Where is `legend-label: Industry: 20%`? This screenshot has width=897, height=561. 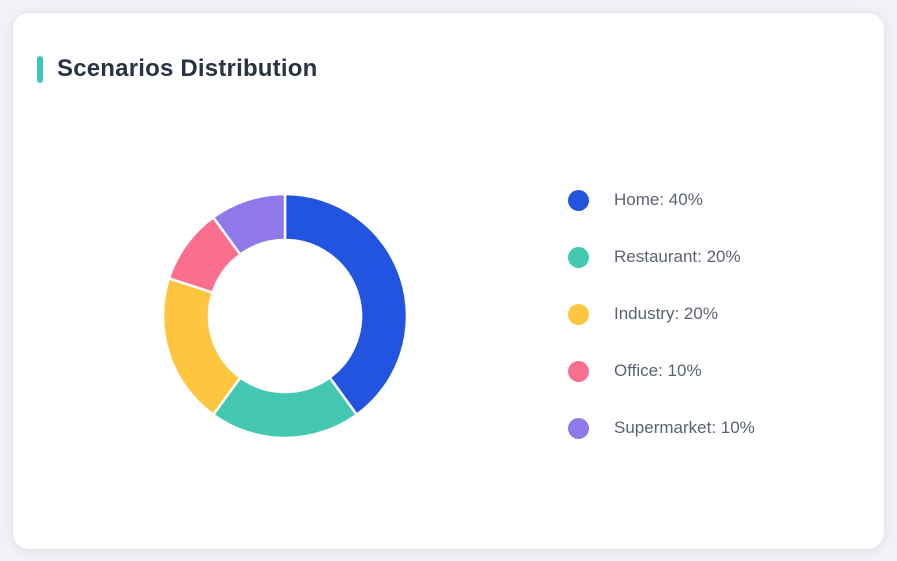
legend-label: Industry: 20% is located at coordinates (666, 313).